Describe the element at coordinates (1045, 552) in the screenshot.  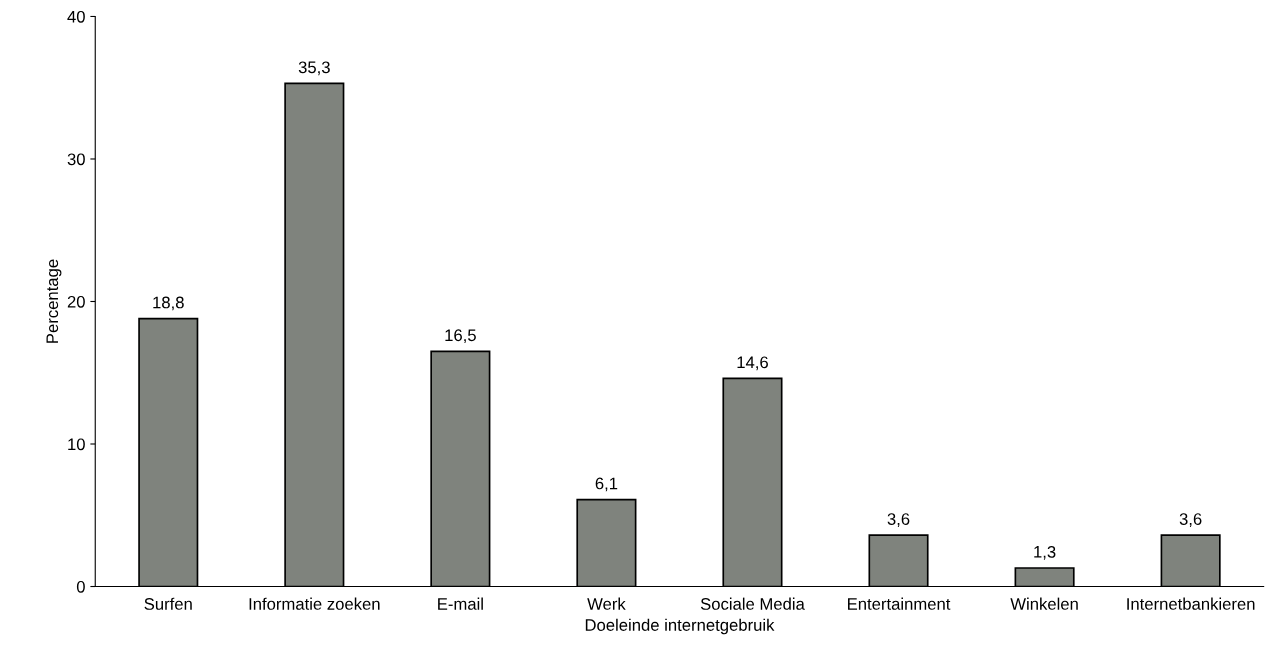
I see `data-label: 1,3` at that location.